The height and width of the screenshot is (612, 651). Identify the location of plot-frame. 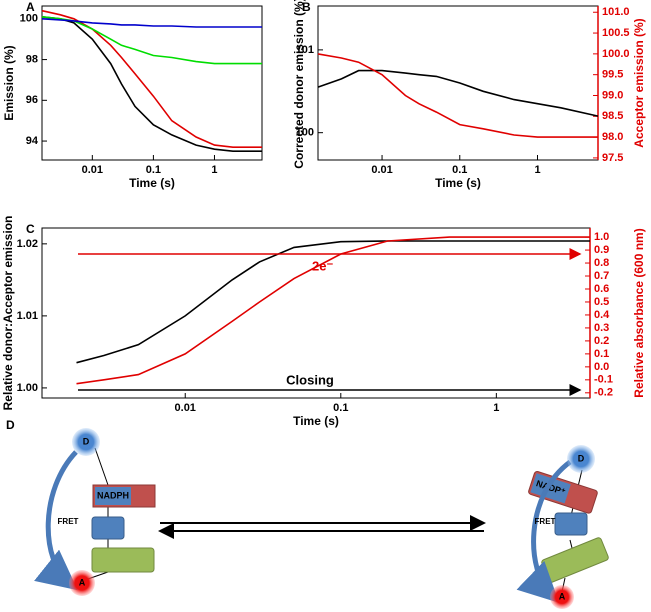
(152, 83).